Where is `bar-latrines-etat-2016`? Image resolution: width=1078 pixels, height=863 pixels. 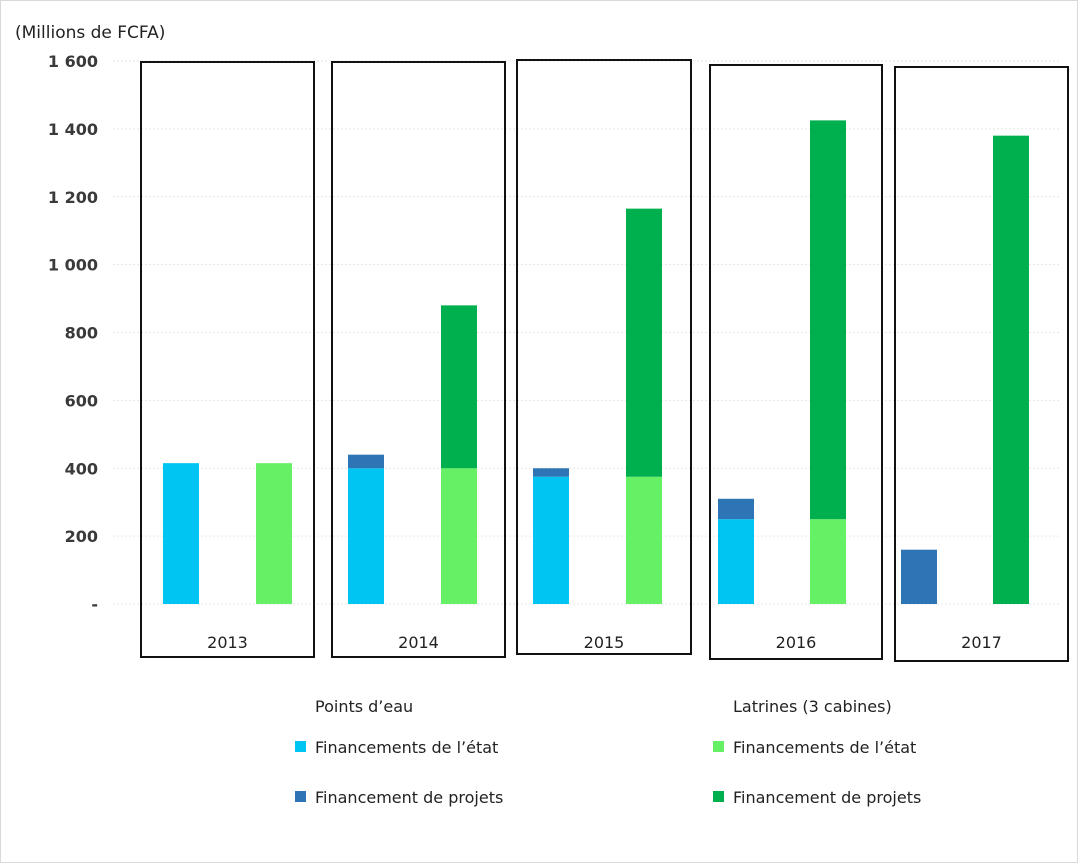 bar-latrines-etat-2016 is located at coordinates (828, 561).